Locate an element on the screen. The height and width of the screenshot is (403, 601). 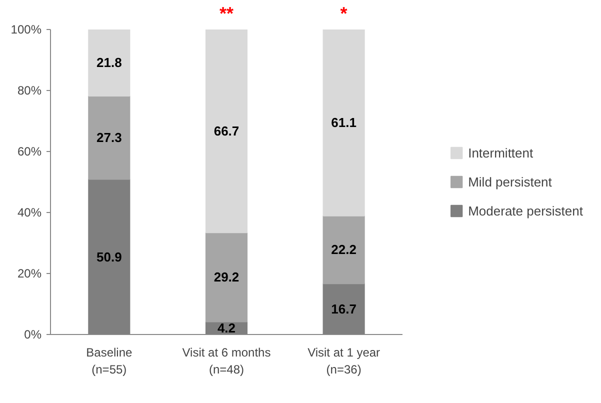
data-label: 29.2 is located at coordinates (227, 277).